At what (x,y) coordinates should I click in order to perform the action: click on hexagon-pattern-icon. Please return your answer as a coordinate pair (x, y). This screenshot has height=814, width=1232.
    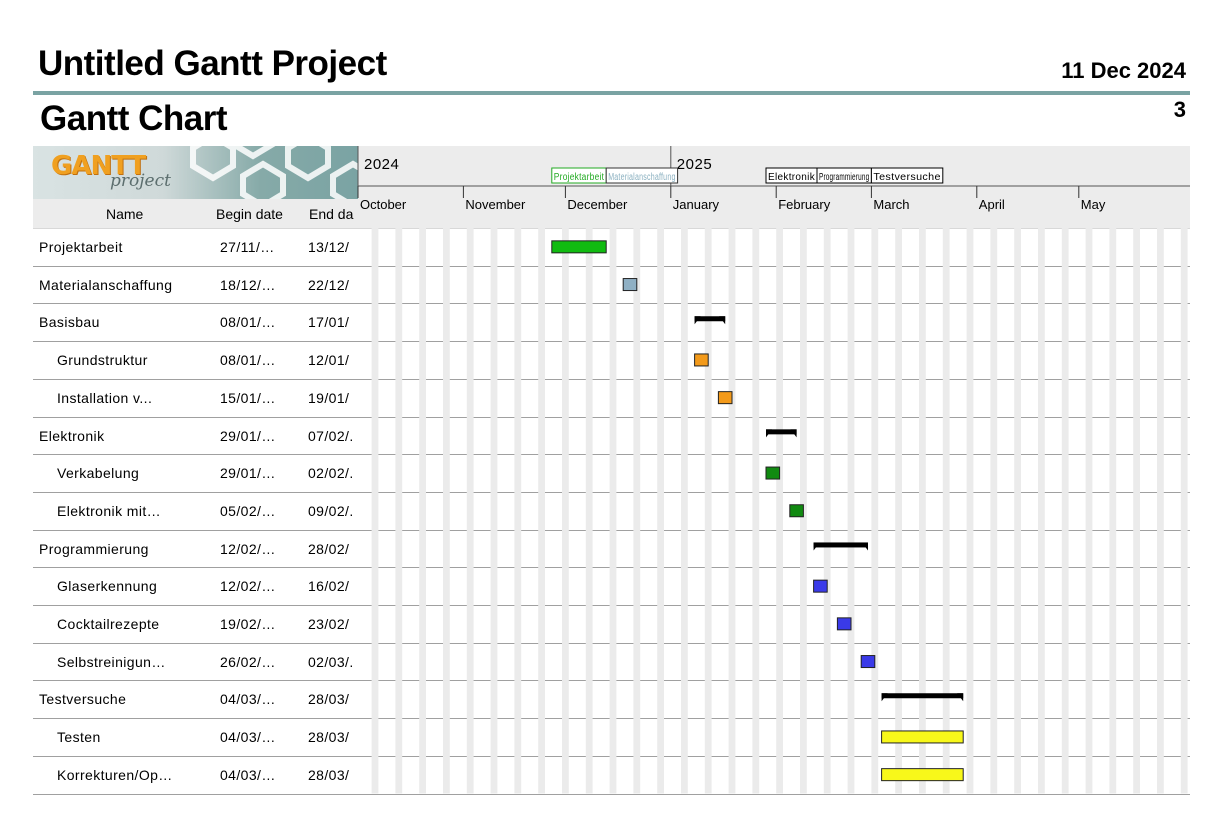
    Looking at the image, I should click on (274, 172).